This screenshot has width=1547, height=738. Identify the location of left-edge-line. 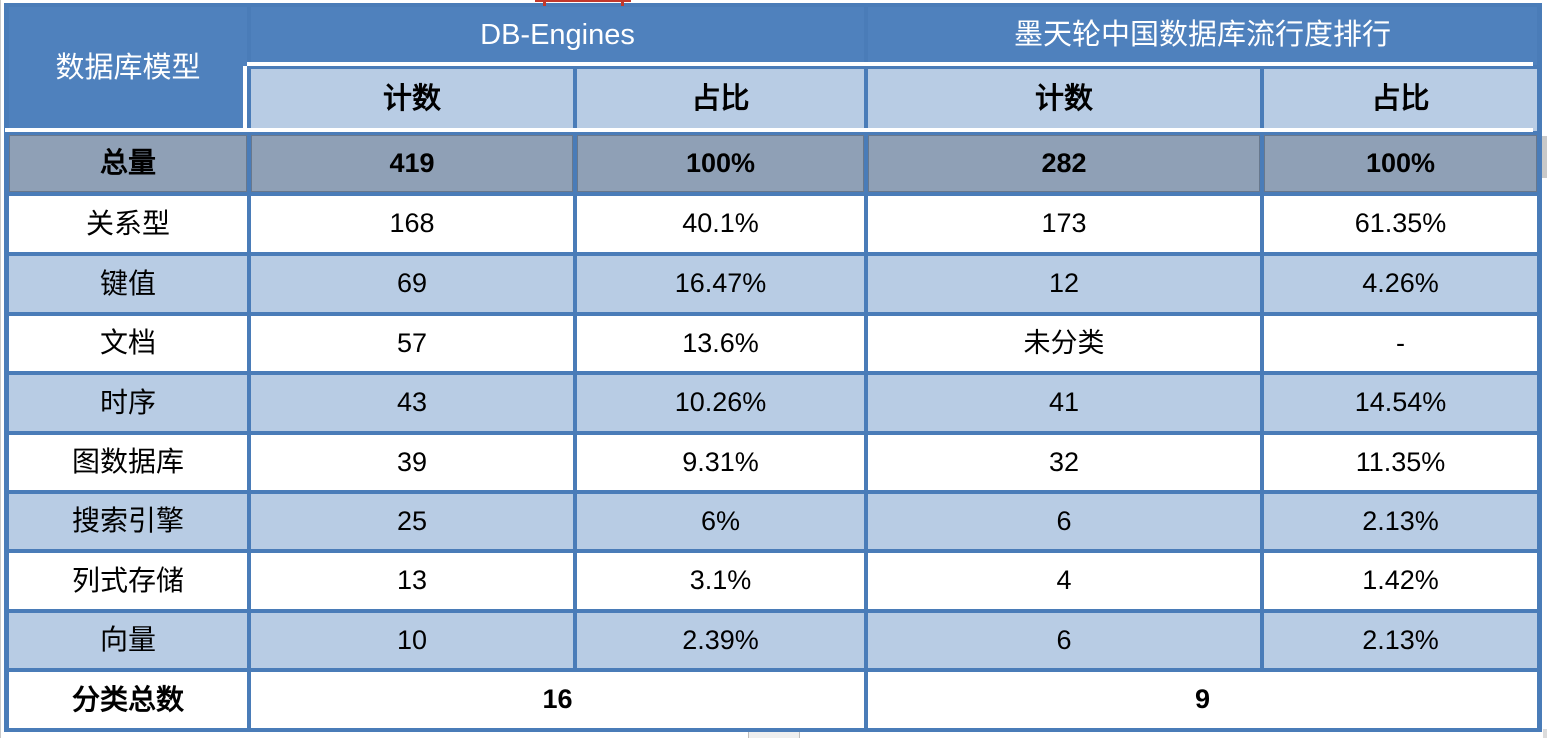
(0, 369).